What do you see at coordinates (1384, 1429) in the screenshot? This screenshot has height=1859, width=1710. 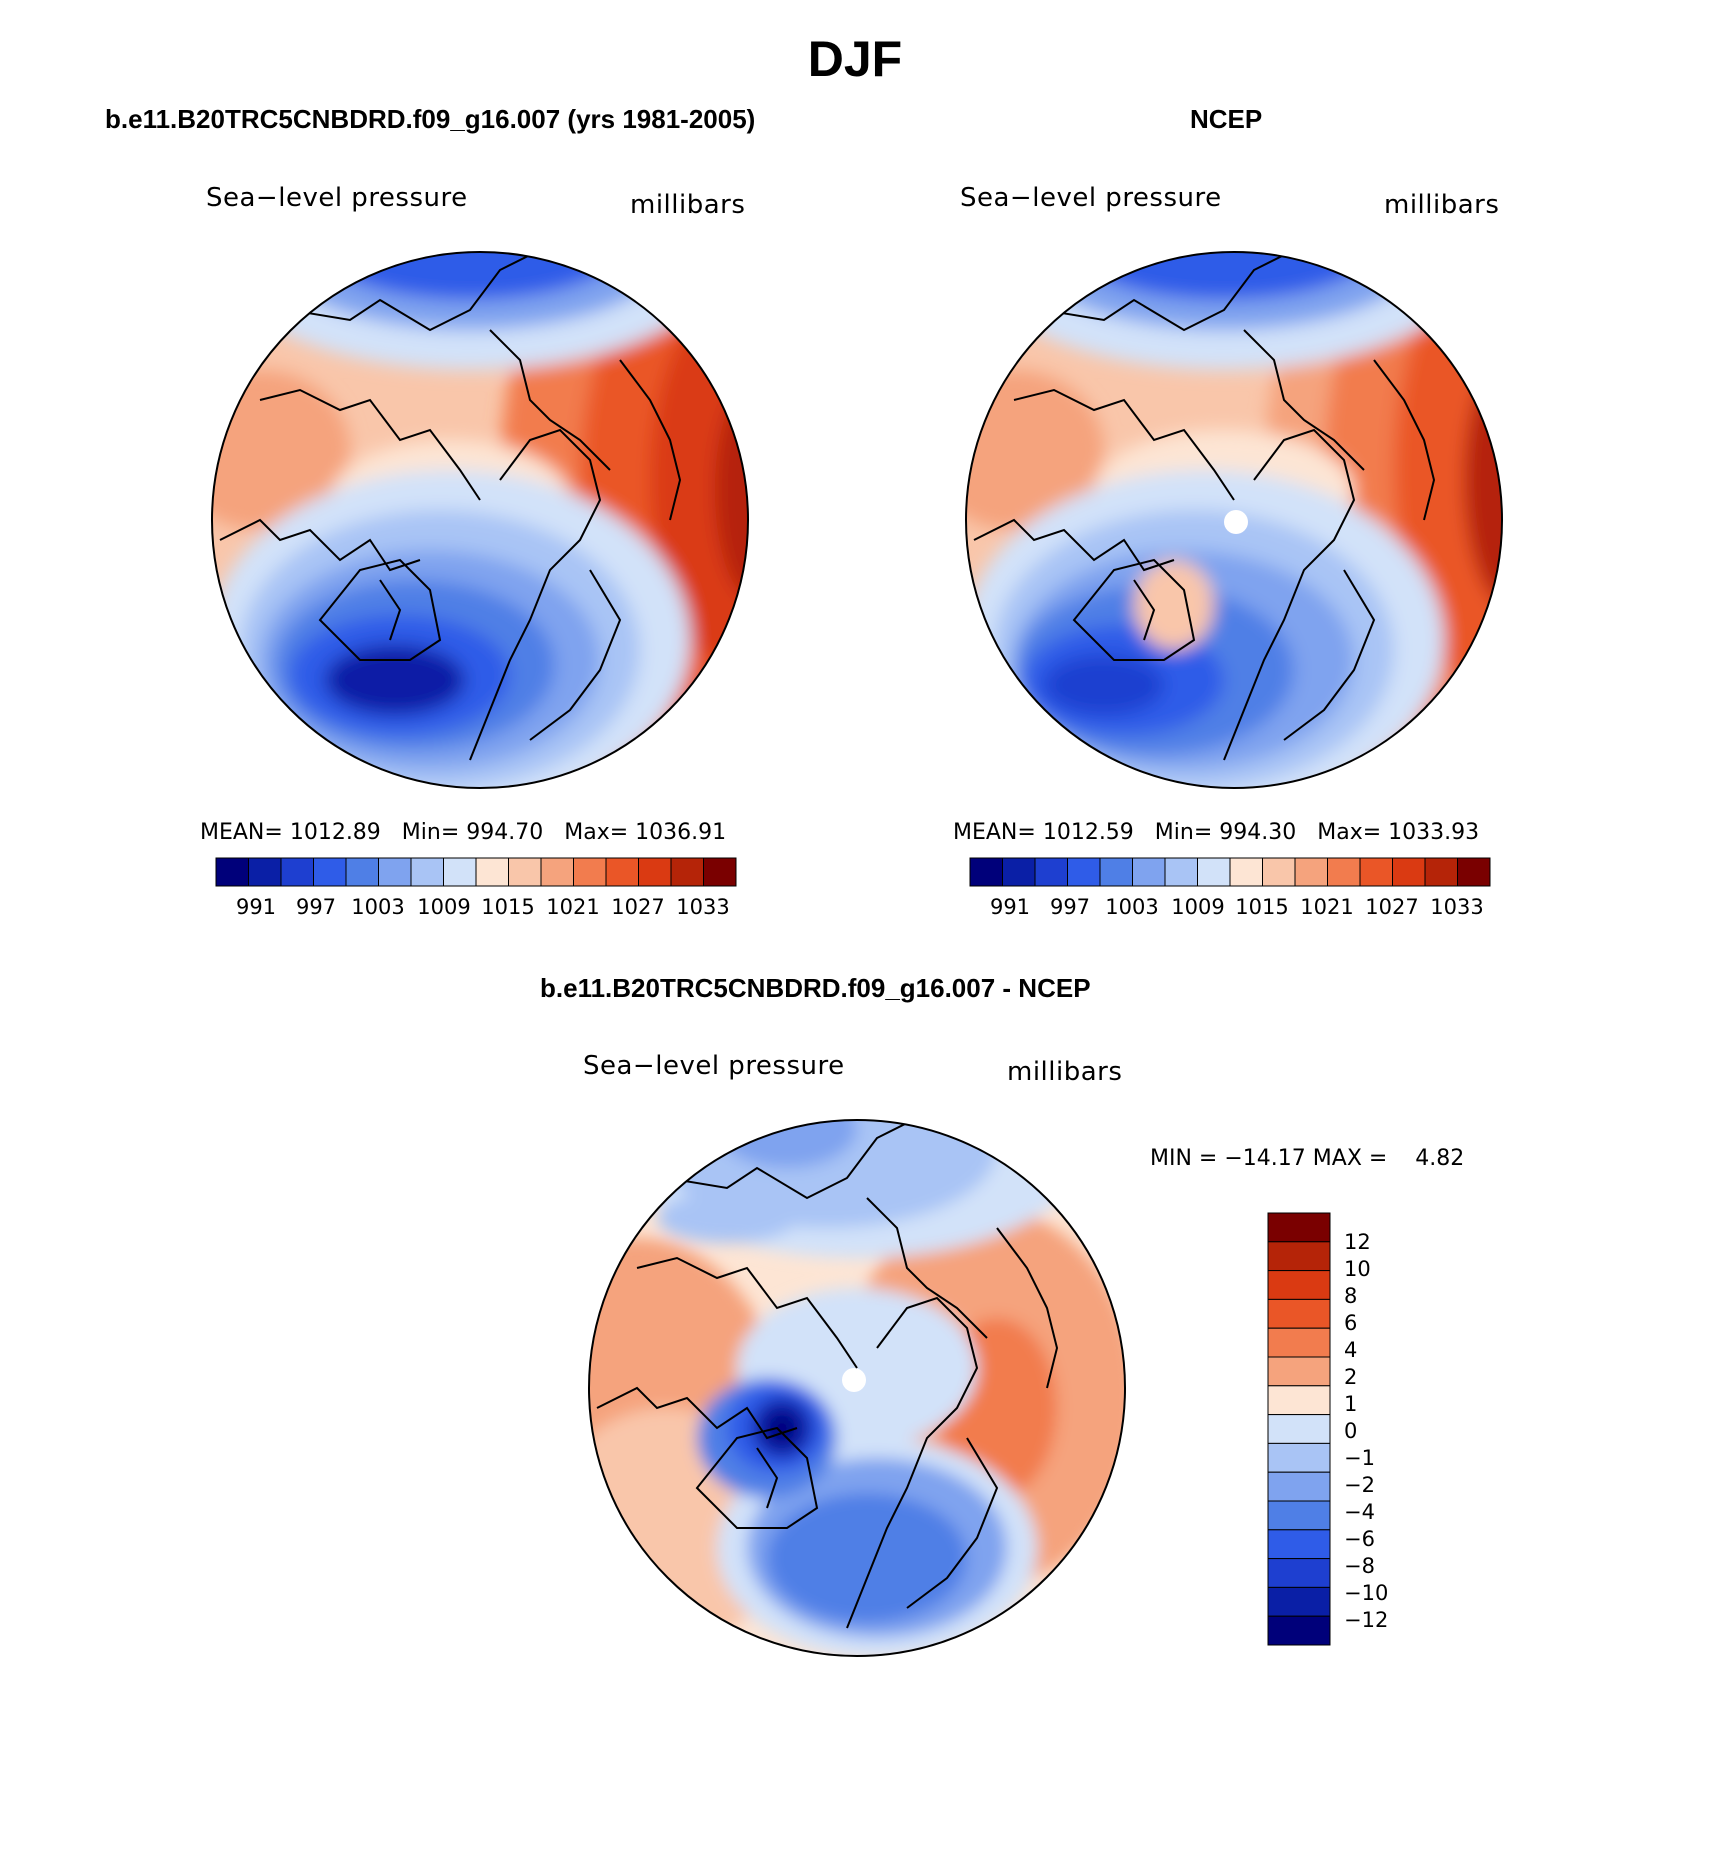 I see `panel-diff-colorbar-labels: 12 10 8 6 4 2 1 0 −1 −2 −4 −6 −8 −10 −12` at bounding box center [1384, 1429].